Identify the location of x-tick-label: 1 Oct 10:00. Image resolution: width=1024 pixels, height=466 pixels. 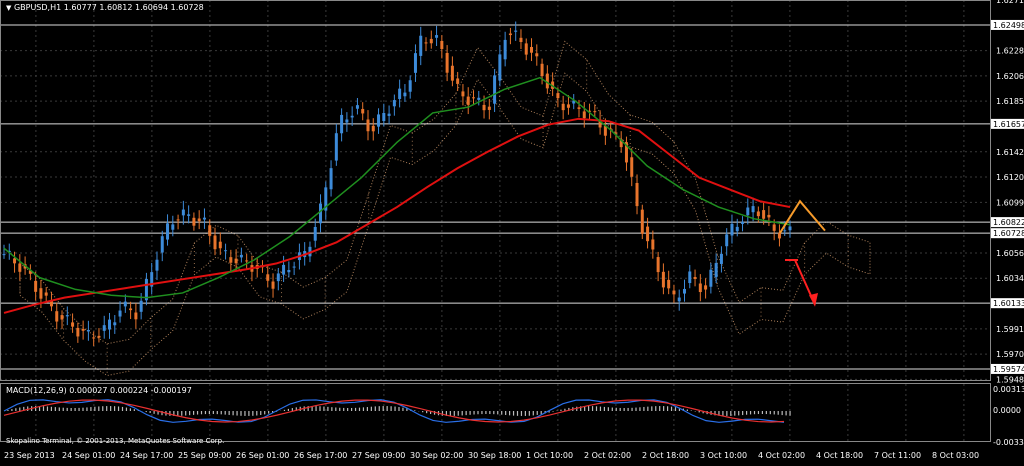
(549, 455).